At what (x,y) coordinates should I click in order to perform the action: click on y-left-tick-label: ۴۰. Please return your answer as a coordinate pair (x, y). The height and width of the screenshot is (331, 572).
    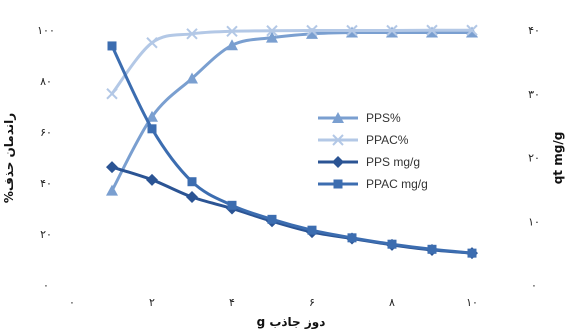
    Looking at the image, I should click on (46, 183).